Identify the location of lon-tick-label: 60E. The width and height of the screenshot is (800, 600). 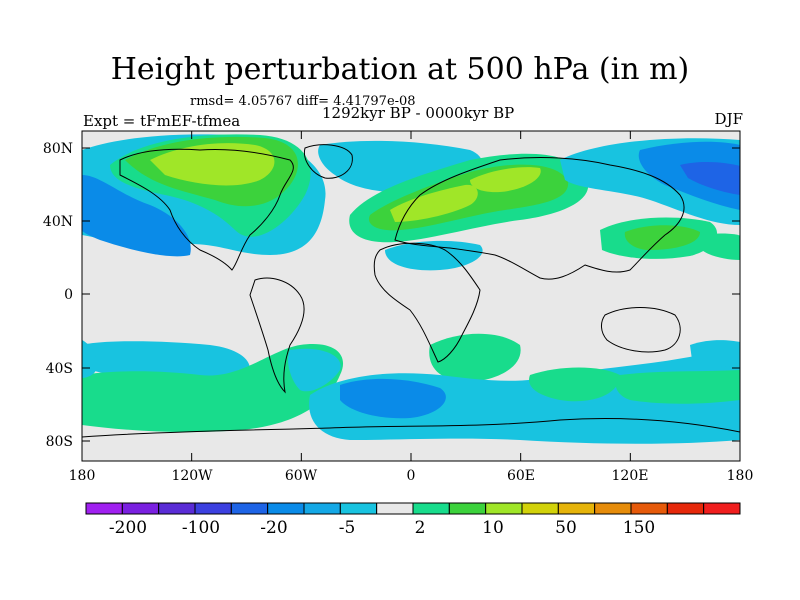
(521, 476).